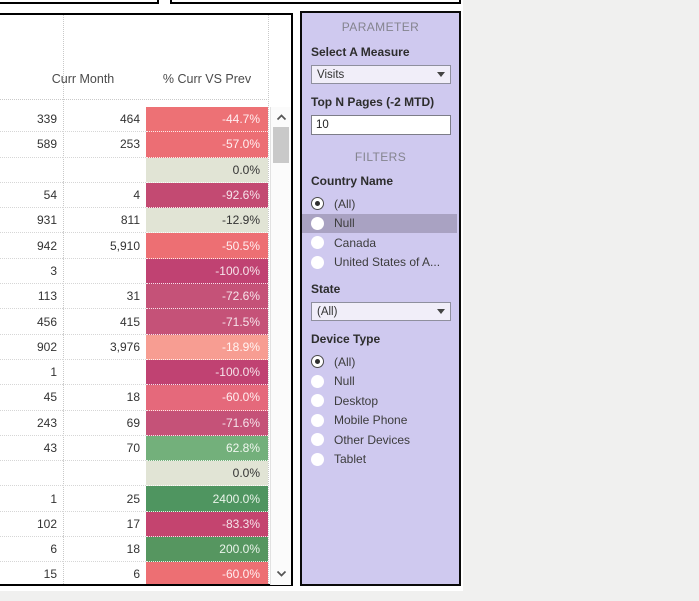 Image resolution: width=699 pixels, height=601 pixels. I want to click on curr-month-cell: 70, so click(104, 449).